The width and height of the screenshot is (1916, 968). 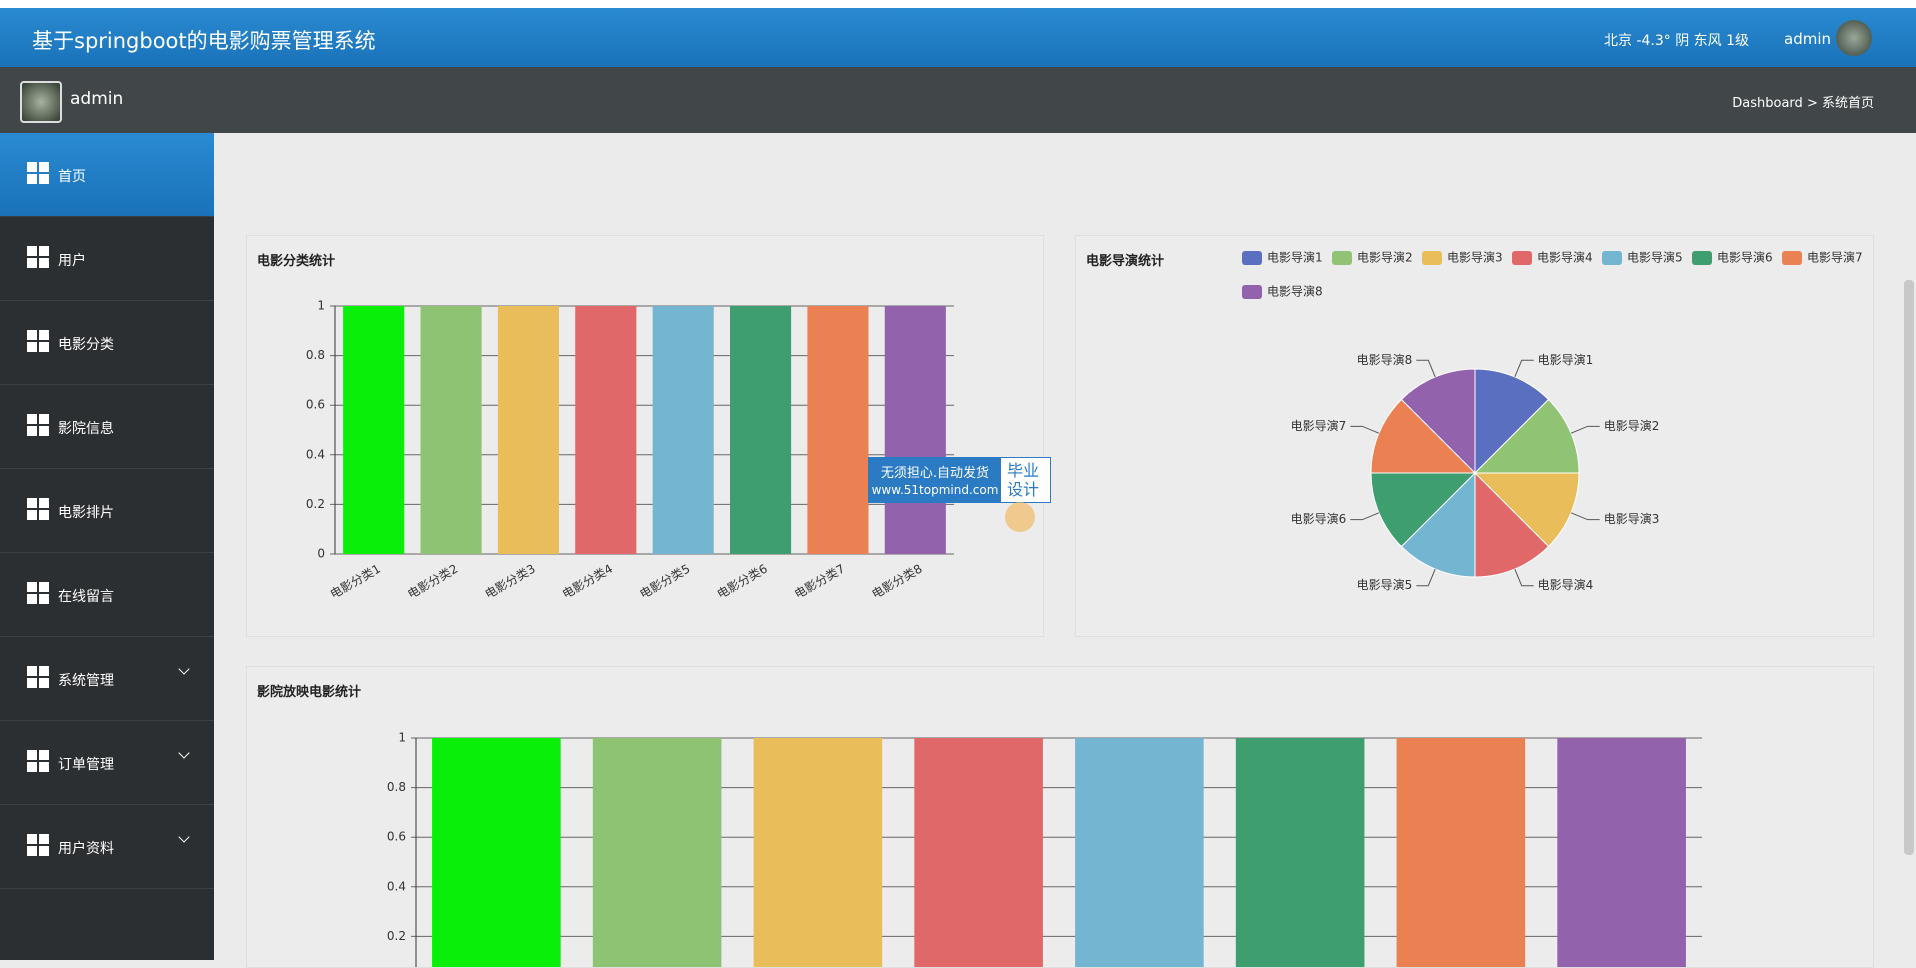 What do you see at coordinates (1385, 584) in the screenshot?
I see `slice-label: 电影导演5` at bounding box center [1385, 584].